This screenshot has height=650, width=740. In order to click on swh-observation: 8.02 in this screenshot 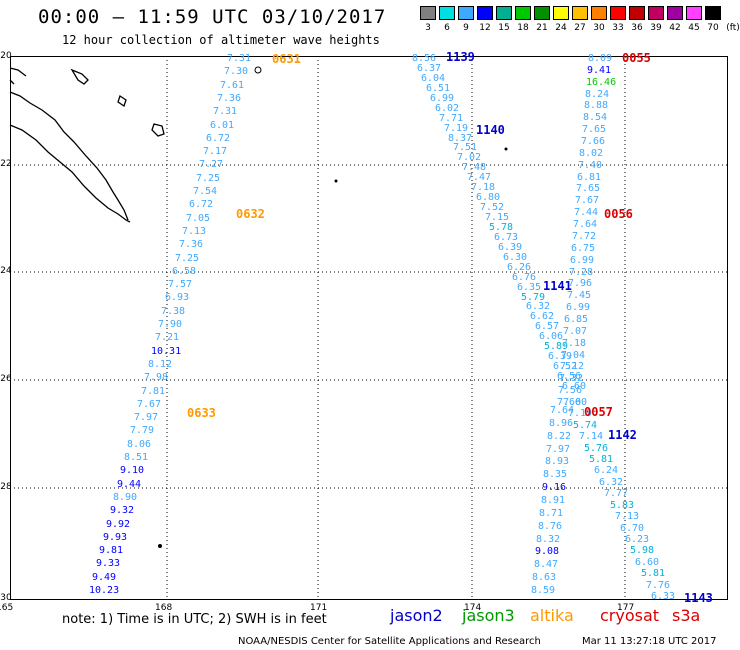, I will do `click(591, 153)`.